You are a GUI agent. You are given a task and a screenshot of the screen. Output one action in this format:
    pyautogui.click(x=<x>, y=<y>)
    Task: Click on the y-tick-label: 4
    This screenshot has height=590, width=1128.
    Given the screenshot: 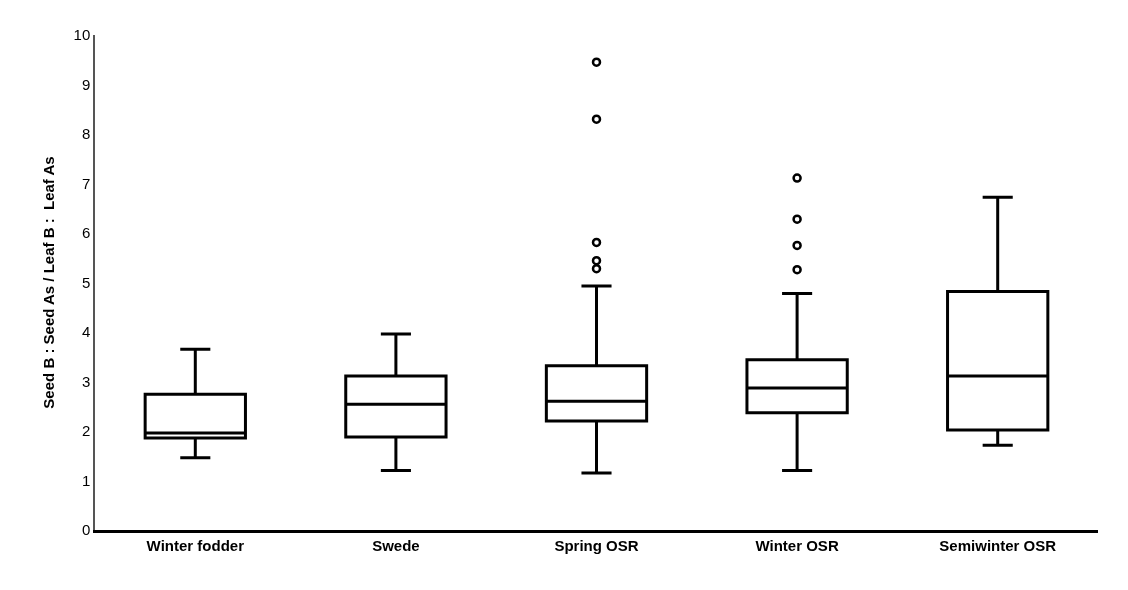 What is the action you would take?
    pyautogui.click(x=86, y=332)
    